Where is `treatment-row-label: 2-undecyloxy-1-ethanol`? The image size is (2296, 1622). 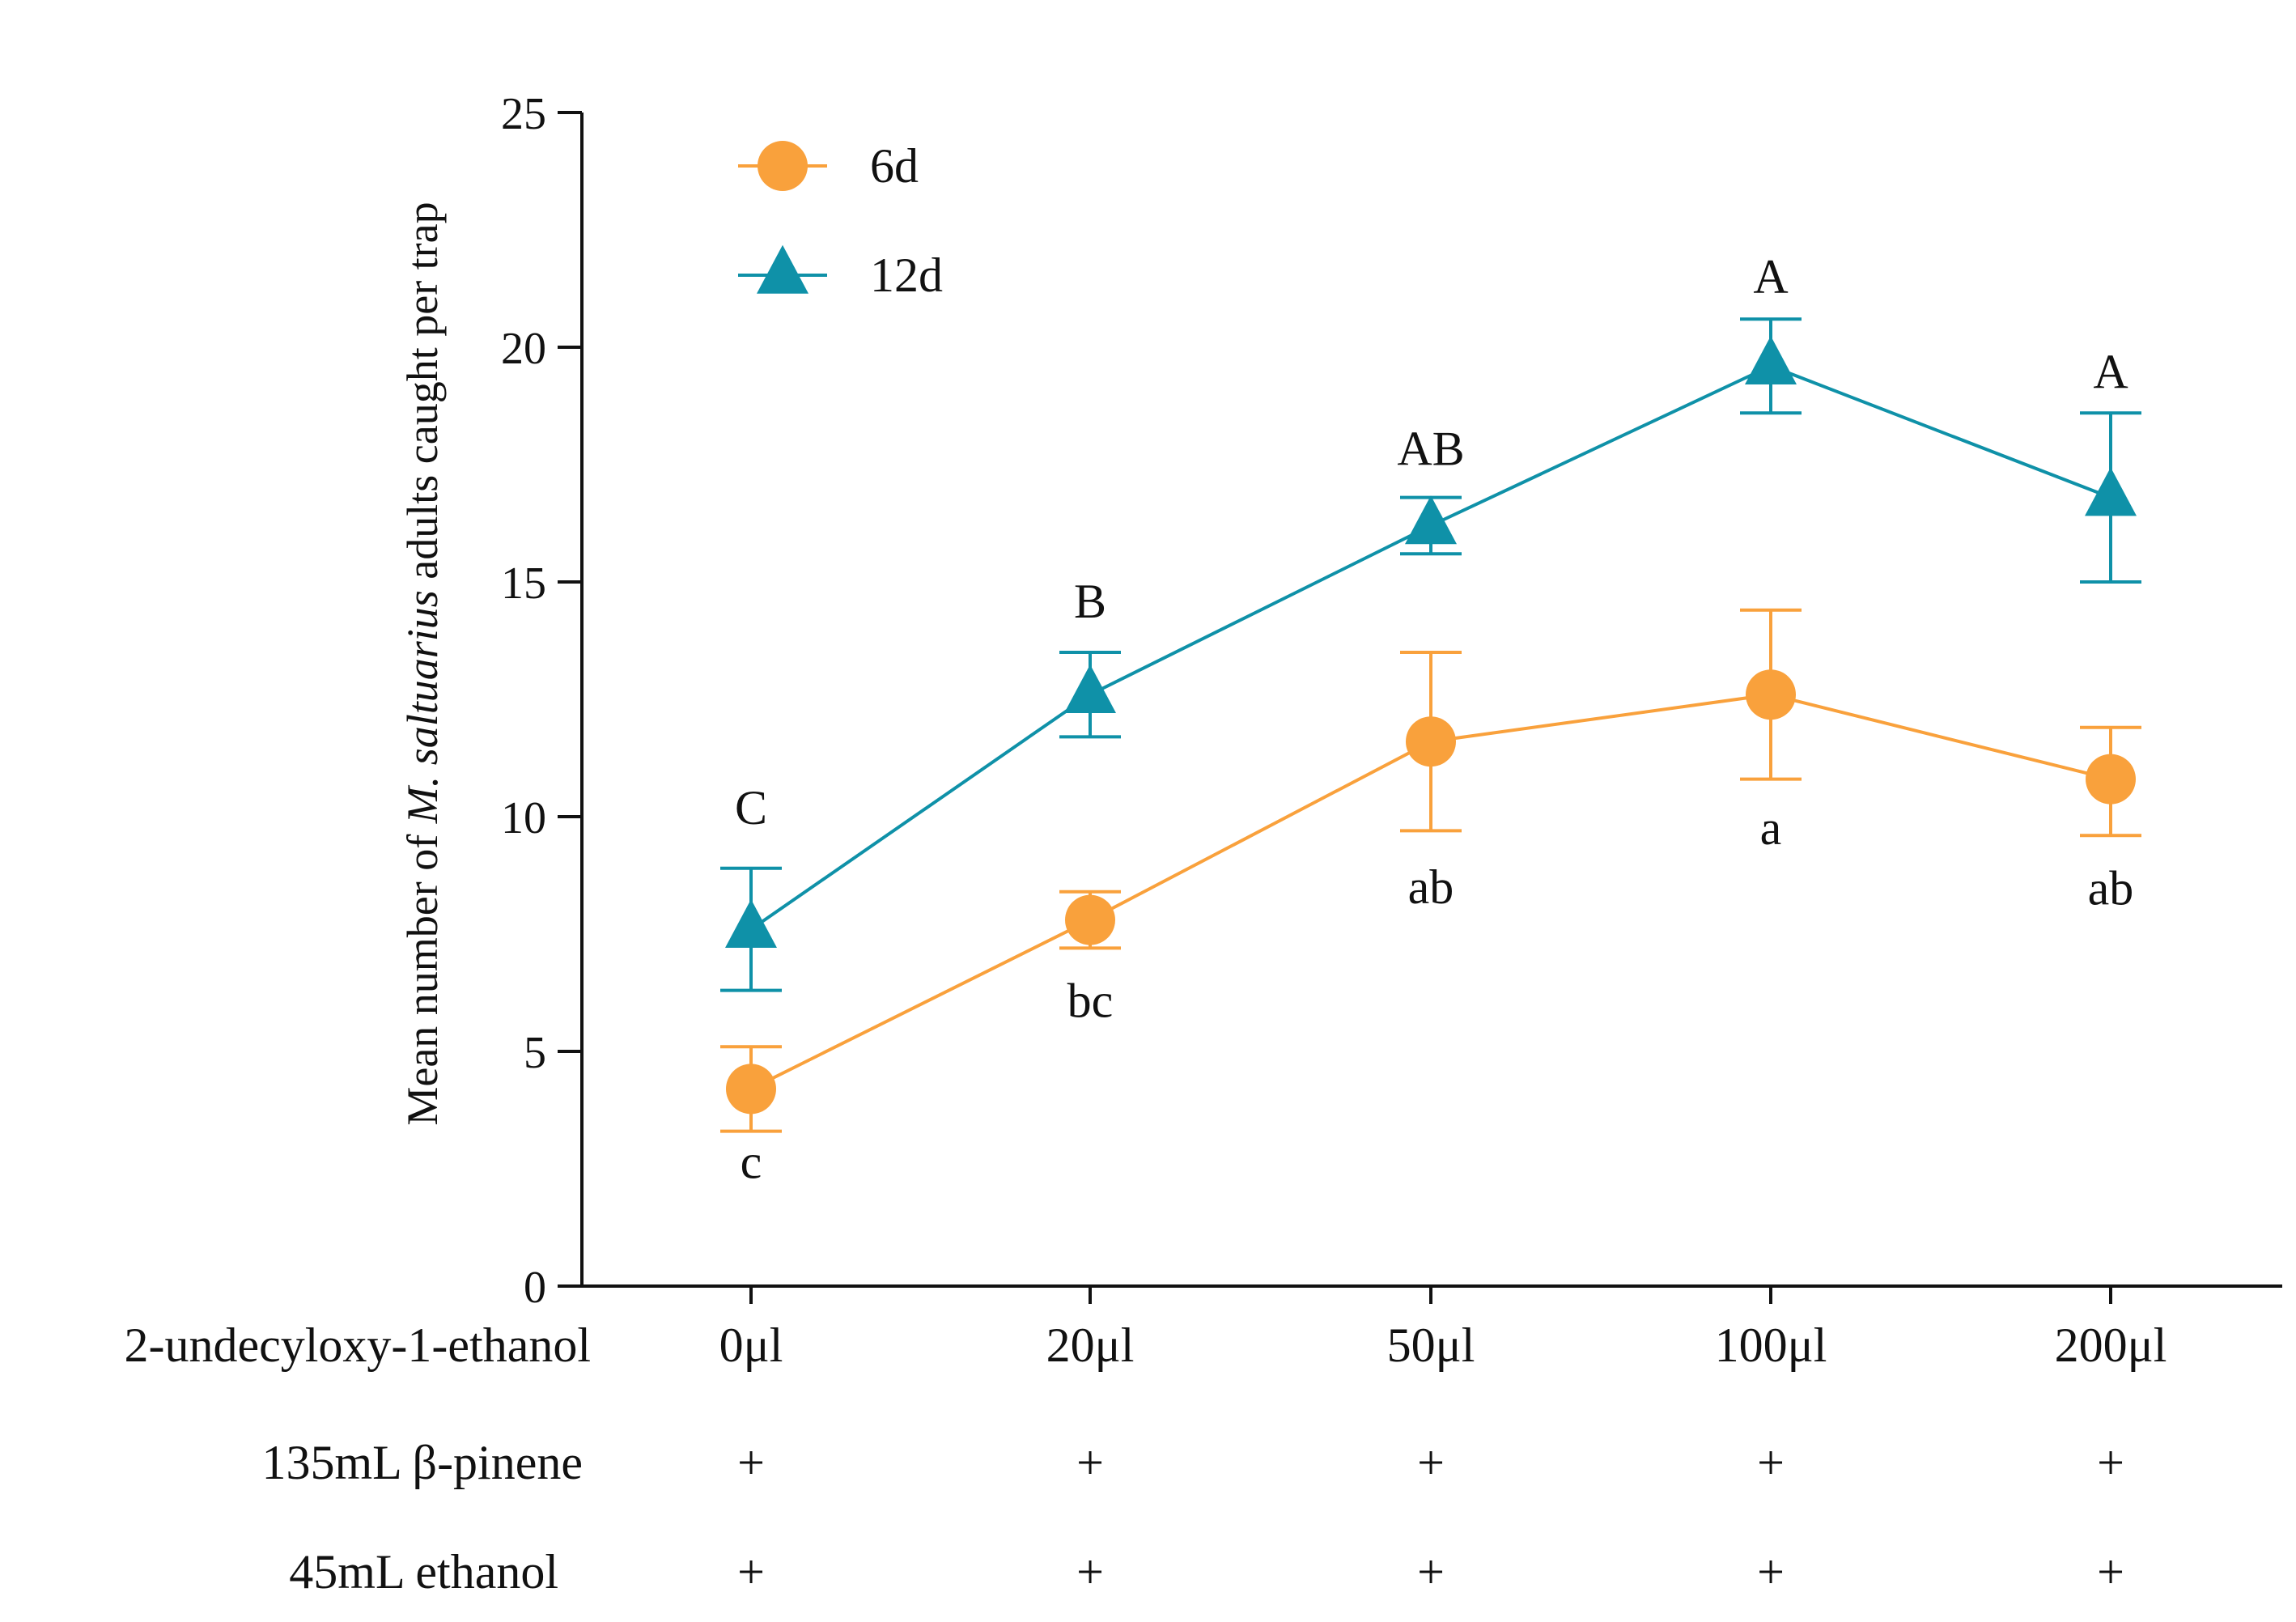
treatment-row-label: 2-undecyloxy-1-ethanol is located at coordinates (358, 1345).